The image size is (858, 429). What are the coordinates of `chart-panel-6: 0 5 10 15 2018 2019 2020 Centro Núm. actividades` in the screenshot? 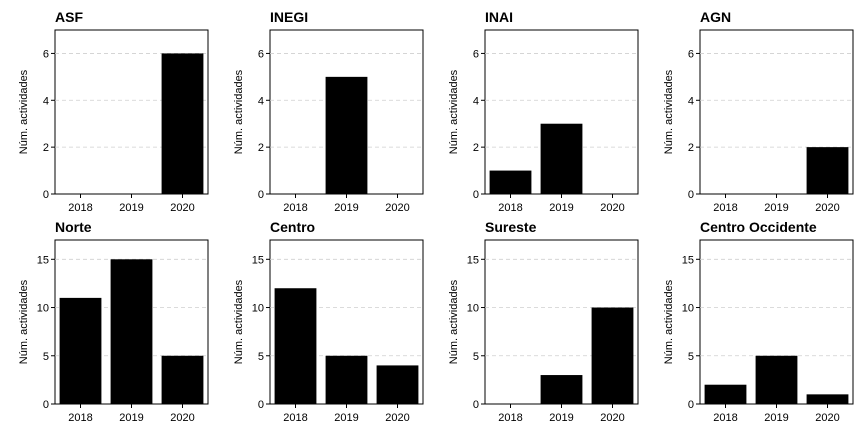 It's located at (328, 321).